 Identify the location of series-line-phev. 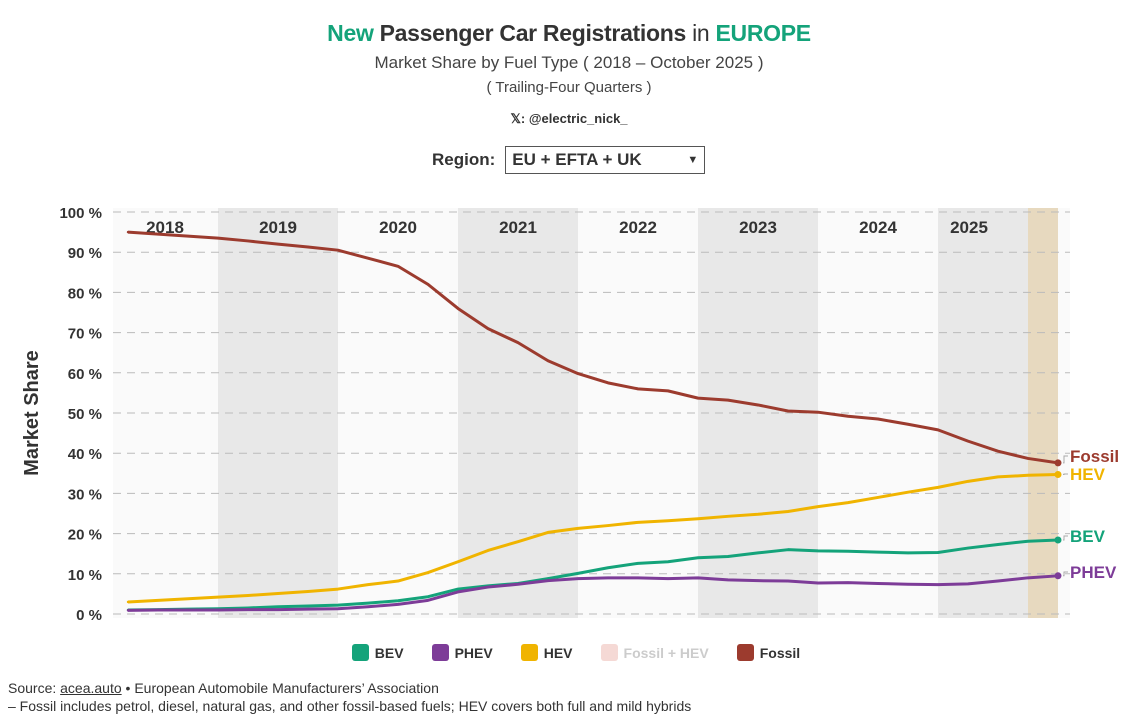
(593, 593).